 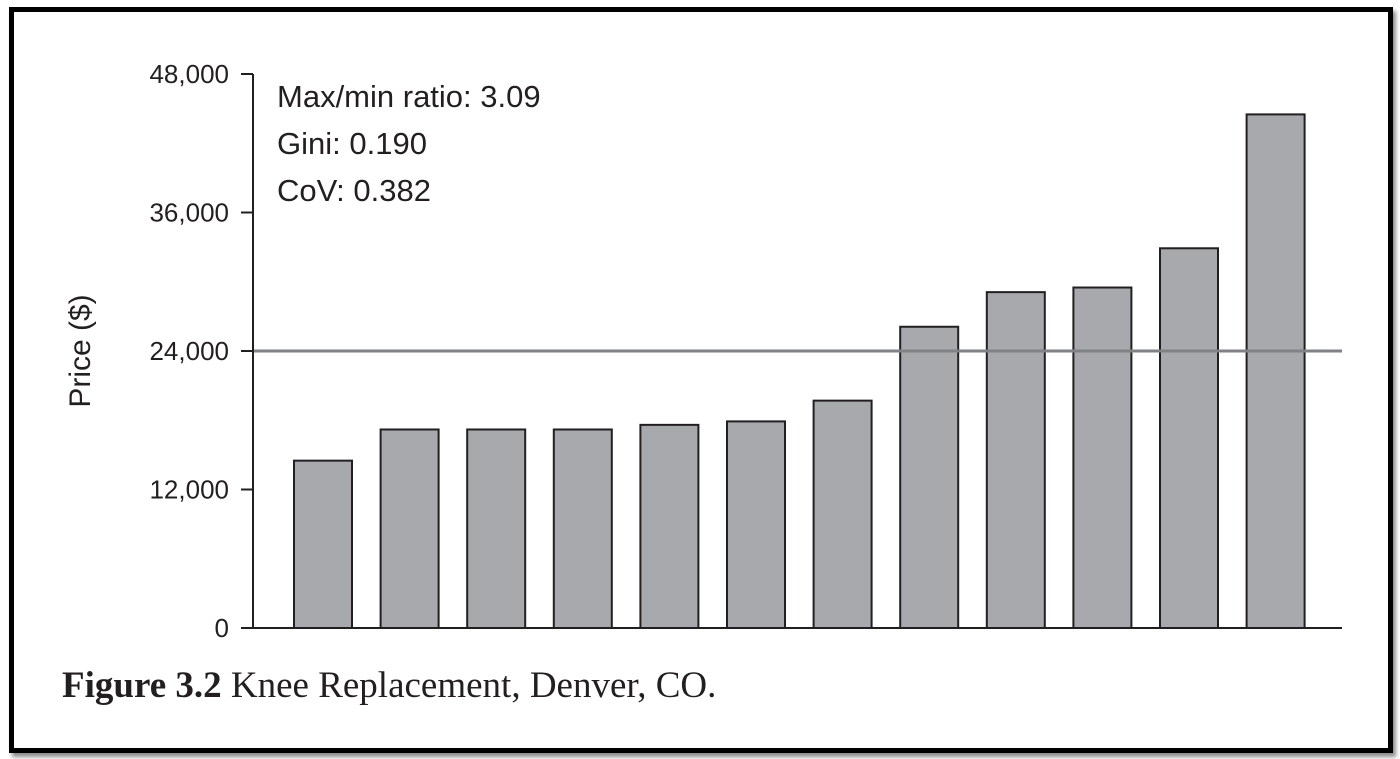 What do you see at coordinates (354, 190) in the screenshot?
I see `stat-annotation: CoV: 0.382` at bounding box center [354, 190].